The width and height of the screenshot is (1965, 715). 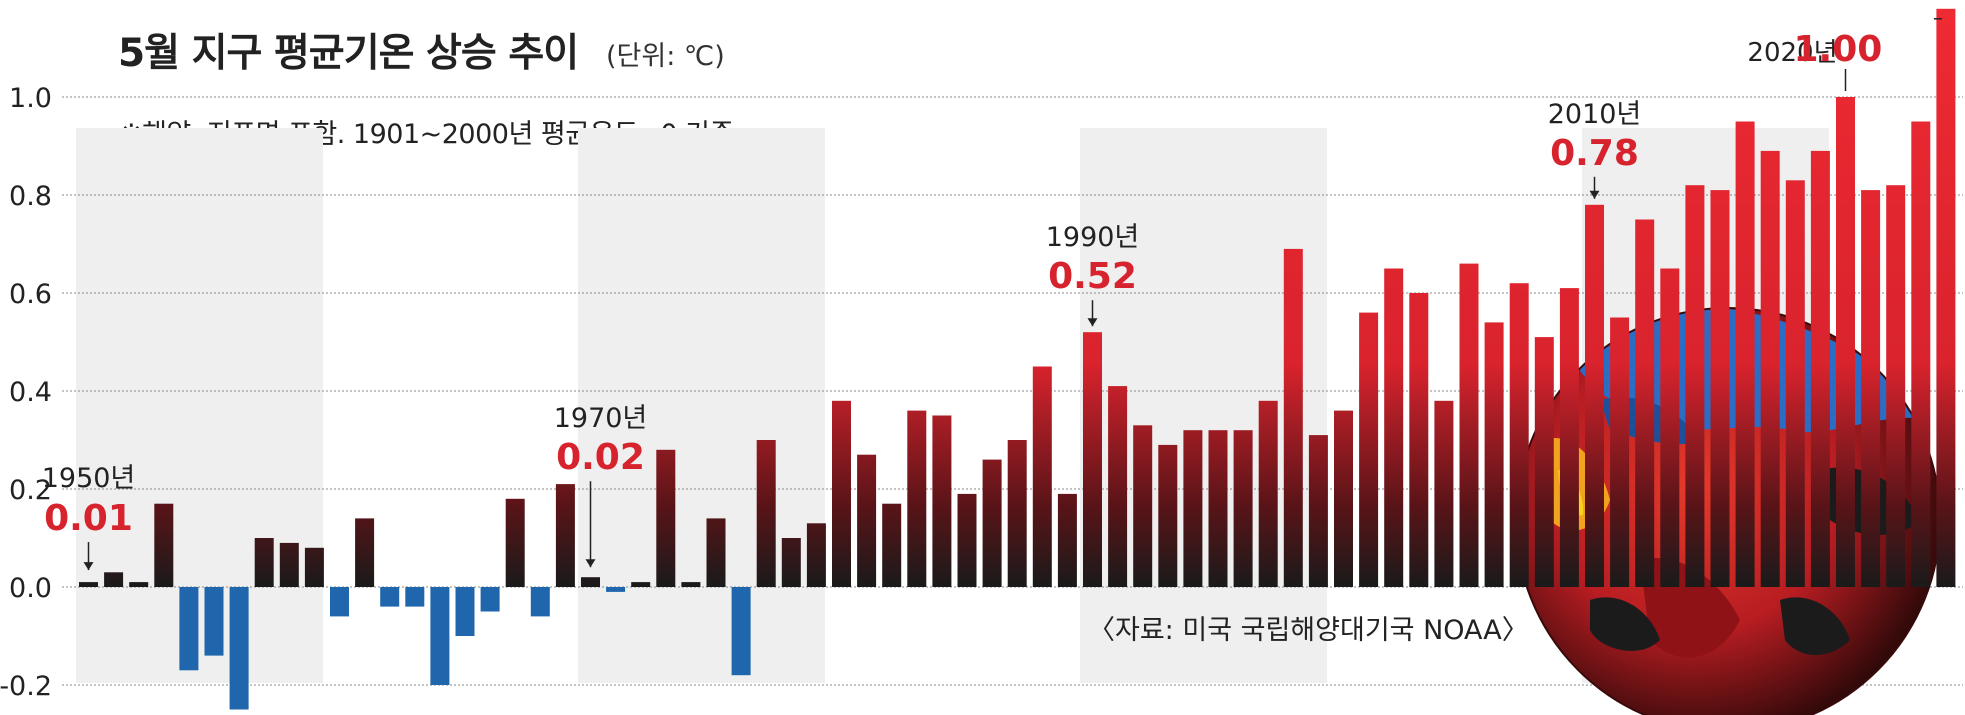 What do you see at coordinates (139, 584) in the screenshot?
I see `bar-1952` at bounding box center [139, 584].